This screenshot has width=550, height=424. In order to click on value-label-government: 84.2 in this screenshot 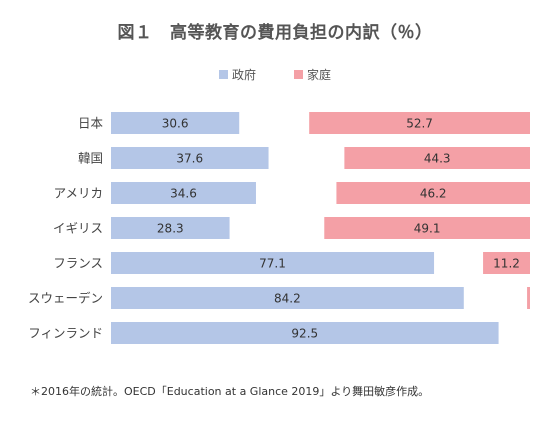, I will do `click(287, 299)`.